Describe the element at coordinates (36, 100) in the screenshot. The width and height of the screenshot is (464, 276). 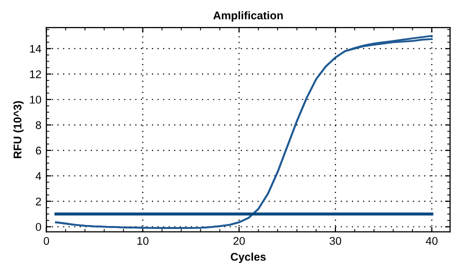
I see `y-tick-label: 10` at that location.